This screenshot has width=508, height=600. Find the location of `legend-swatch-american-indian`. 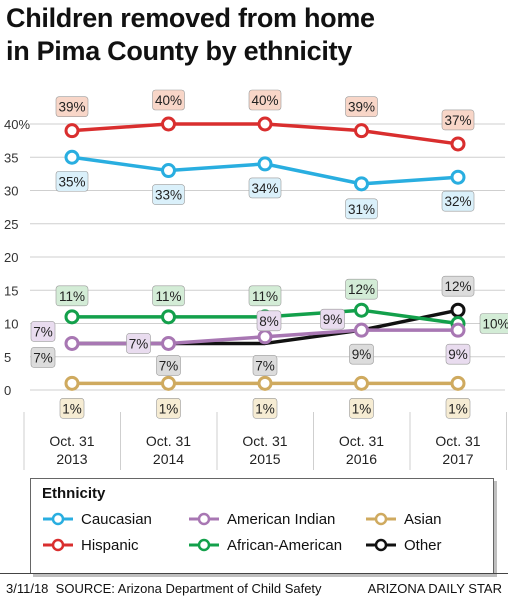

legend-swatch-american-indian is located at coordinates (204, 519).